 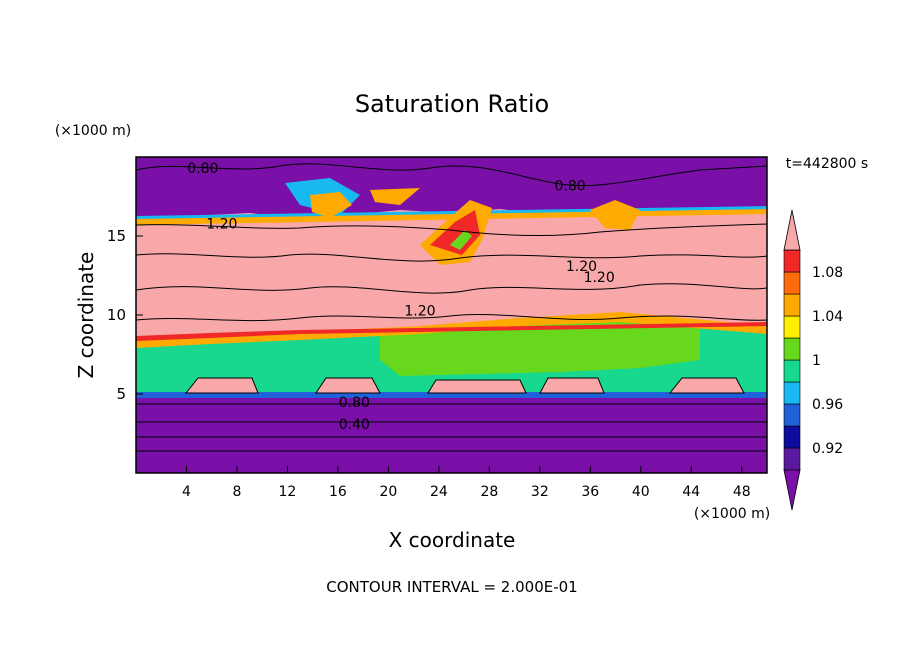 I want to click on y-axis: 5 10 15, so click(x=125, y=315).